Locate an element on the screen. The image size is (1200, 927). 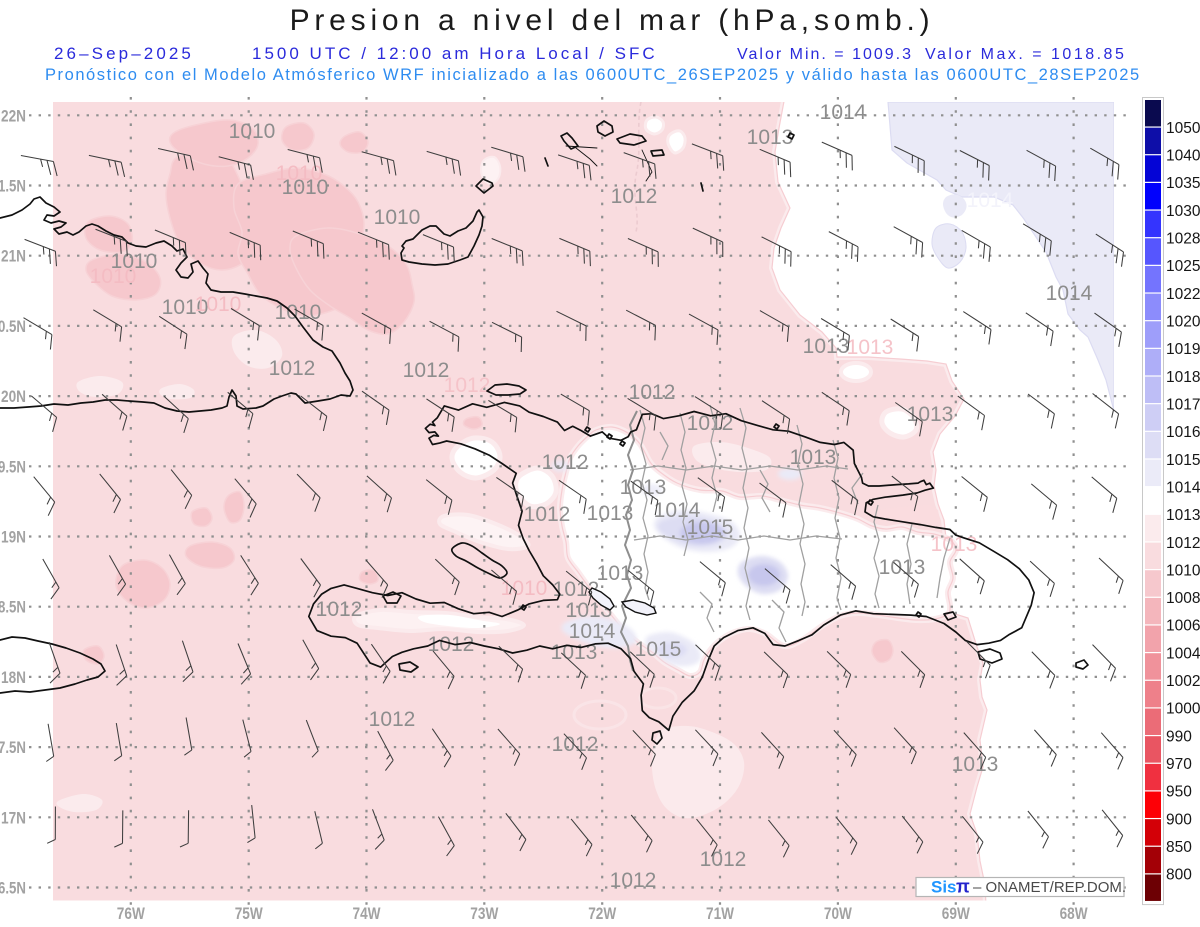
svg-text: 1018 is located at coordinates (1183, 377).